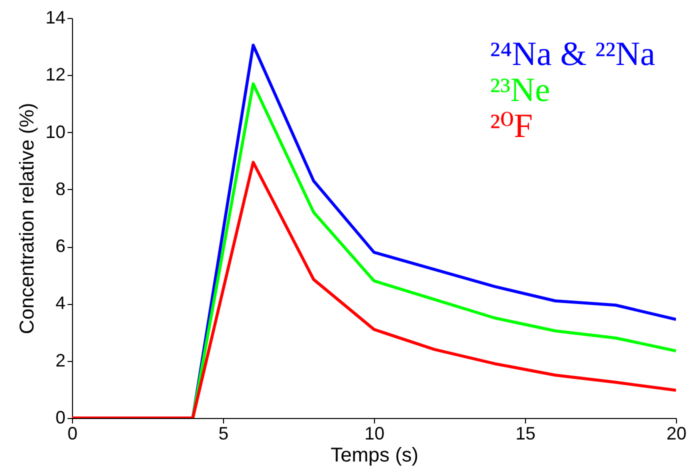 This screenshot has width=693, height=472. Describe the element at coordinates (520, 90) in the screenshot. I see `text: ²³Ne` at that location.